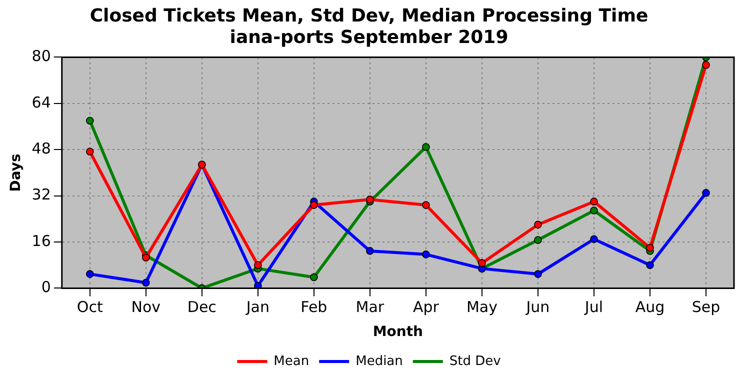 The image size is (742, 378). Describe the element at coordinates (482, 307) in the screenshot. I see `x-tick-label: May` at that location.